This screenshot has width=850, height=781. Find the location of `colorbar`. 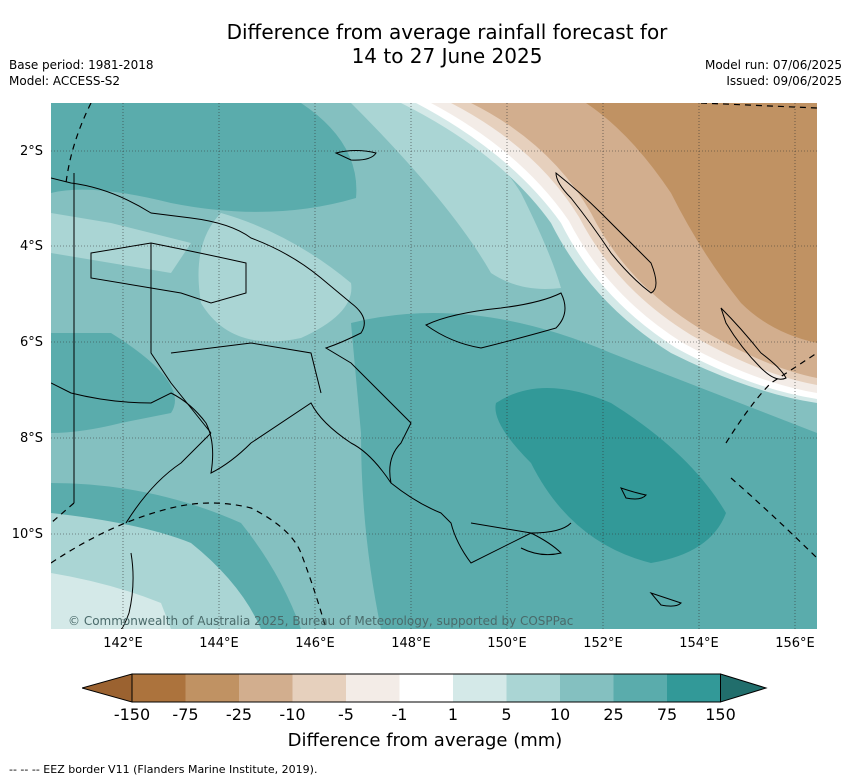

colorbar is located at coordinates (424, 690).